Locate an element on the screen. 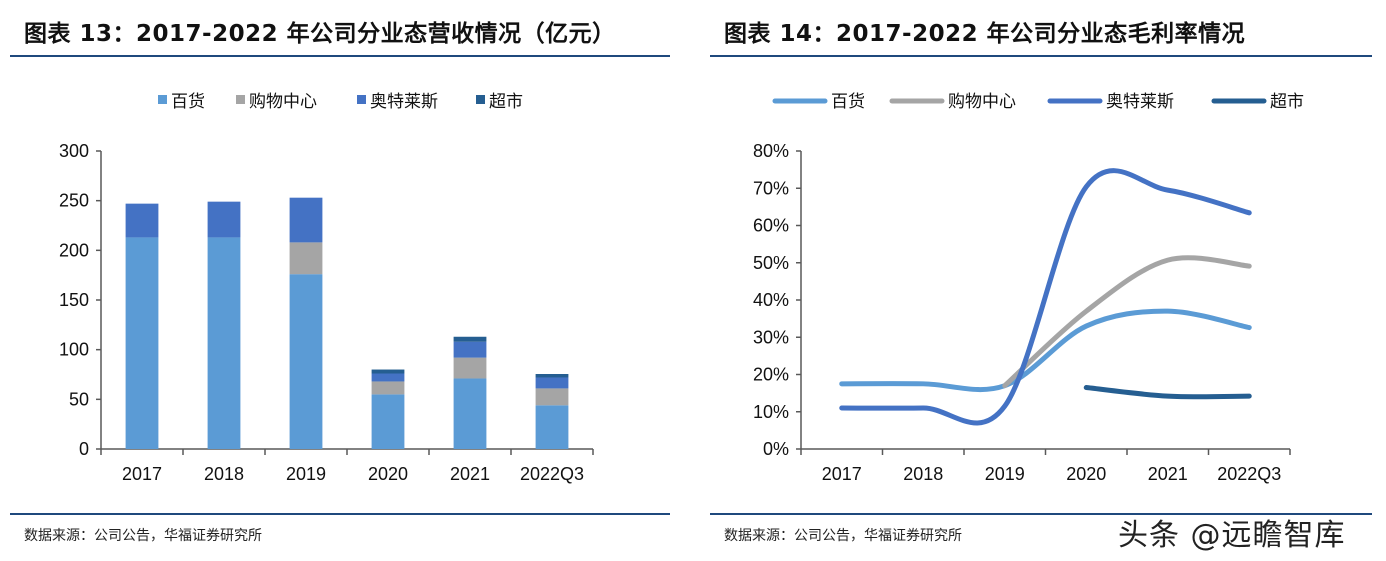  watermark: 头条 @远瞻智库 is located at coordinates (1232, 535).